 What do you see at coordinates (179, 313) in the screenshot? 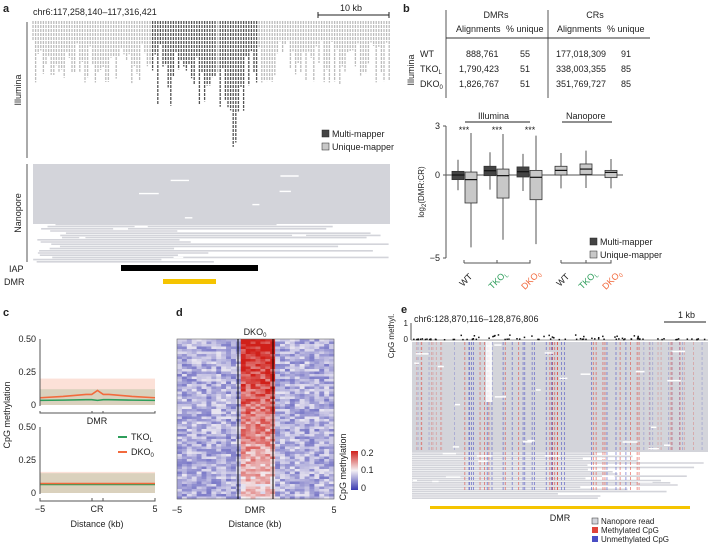
I see `panel-label-d: d` at bounding box center [179, 313].